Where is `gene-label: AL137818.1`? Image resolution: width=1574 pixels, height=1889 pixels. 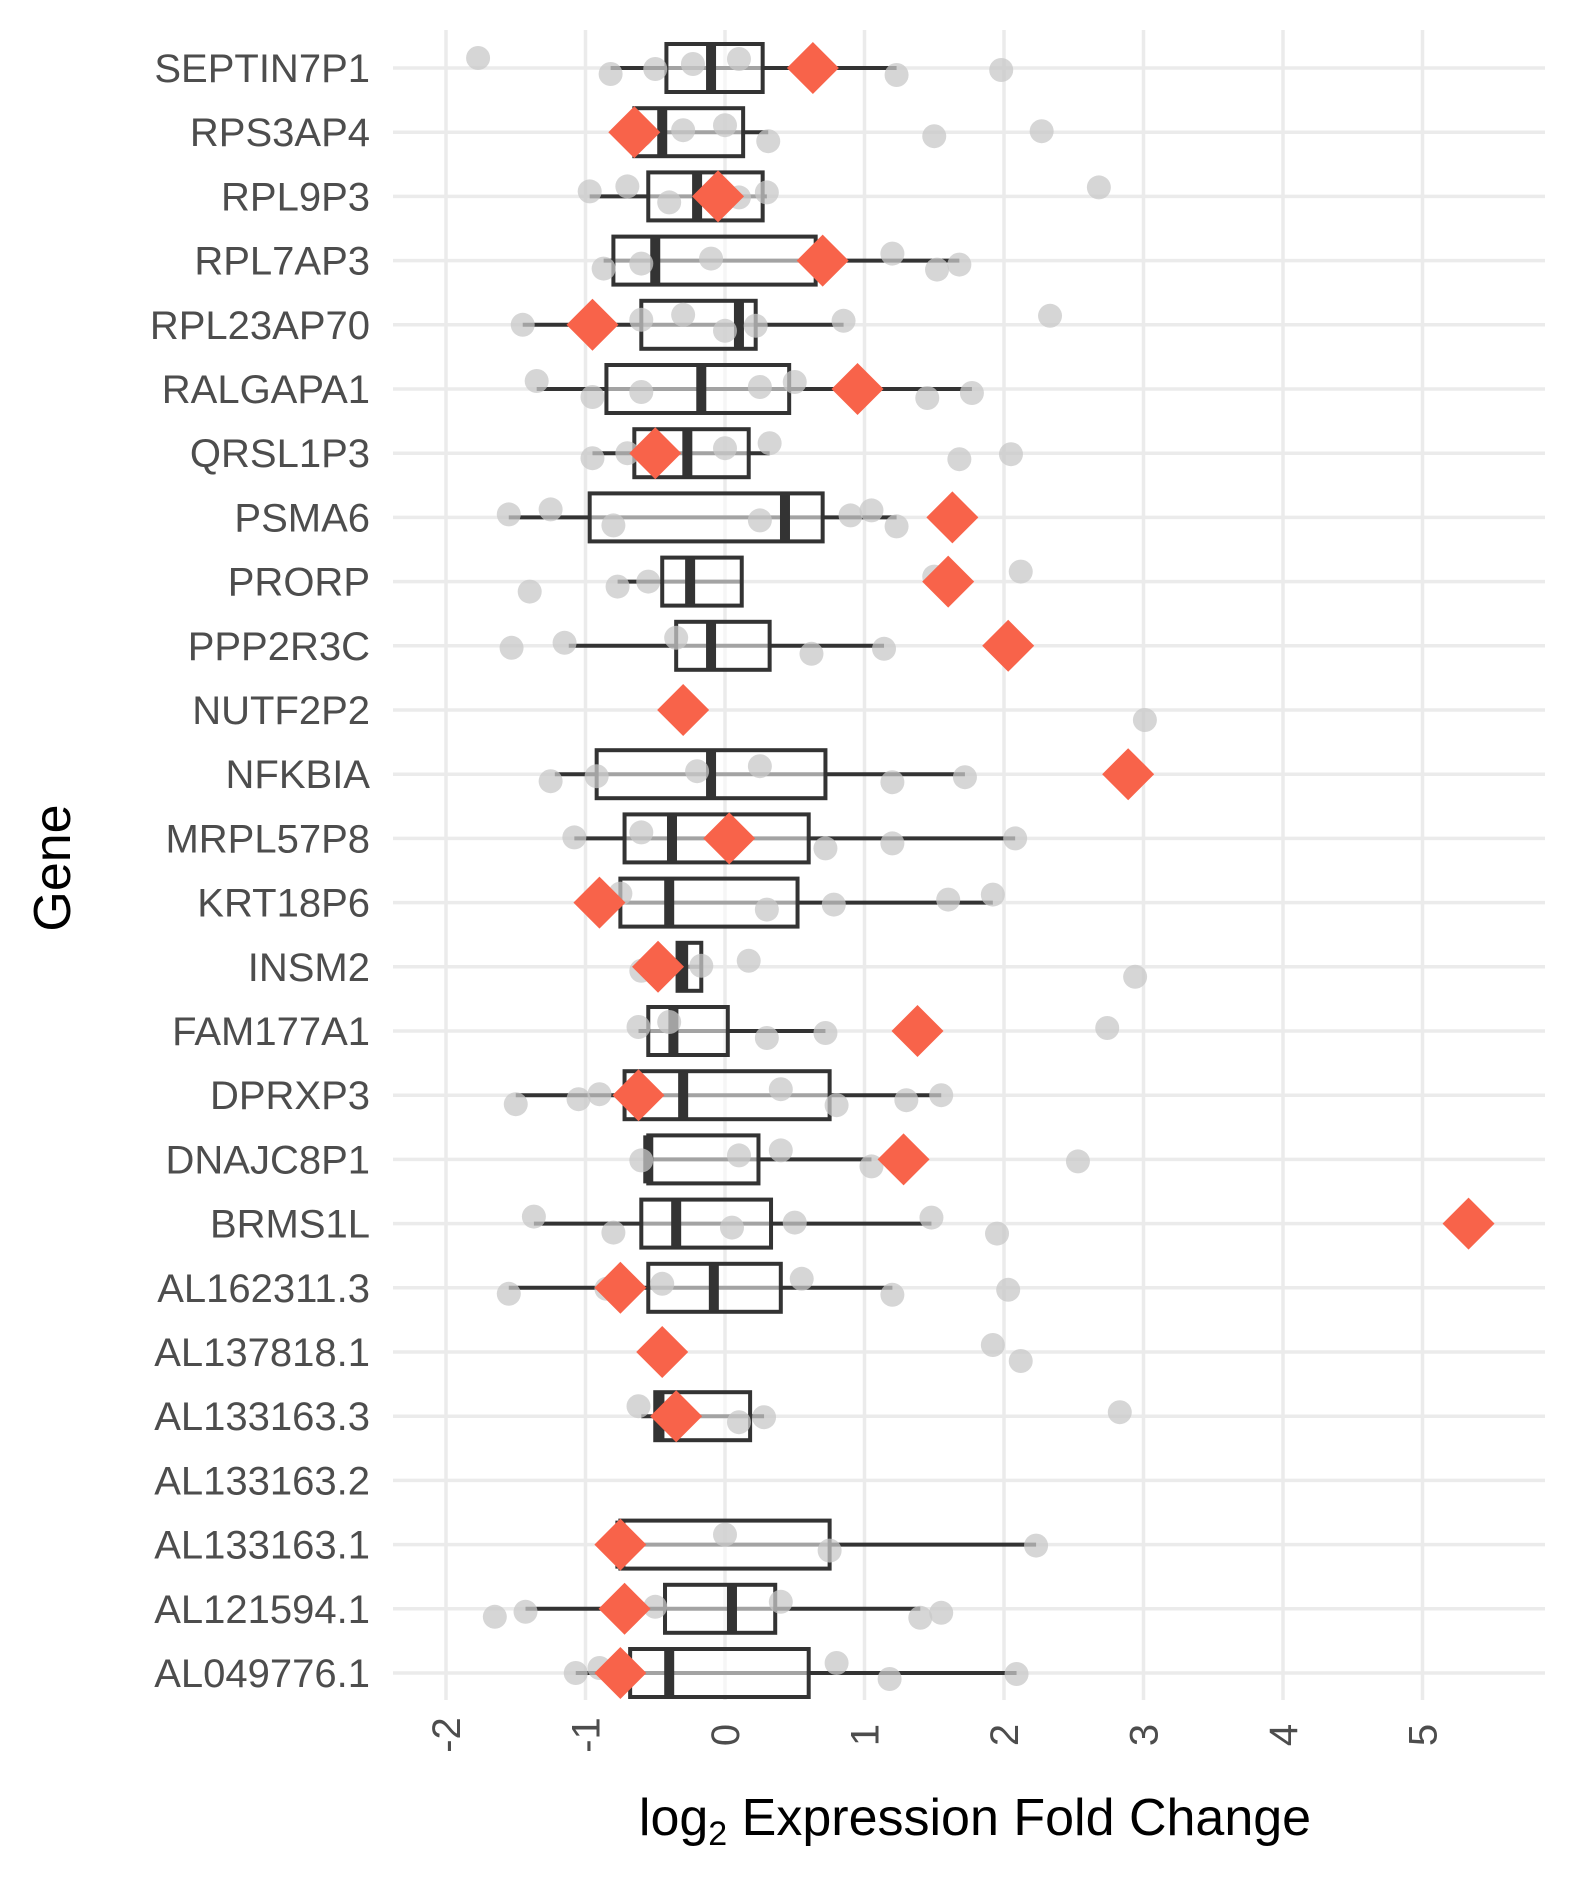 gene-label: AL137818.1 is located at coordinates (262, 1353).